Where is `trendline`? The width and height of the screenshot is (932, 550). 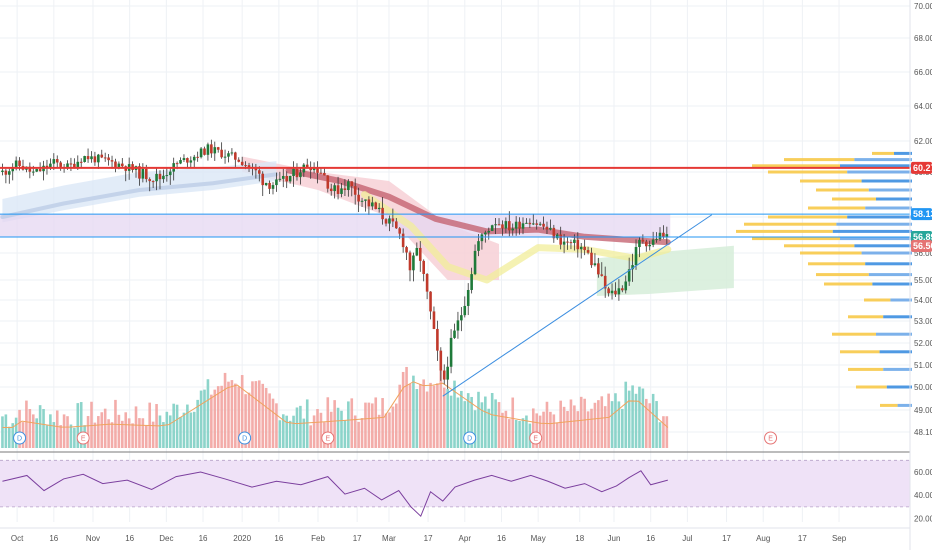 trendline is located at coordinates (577, 305).